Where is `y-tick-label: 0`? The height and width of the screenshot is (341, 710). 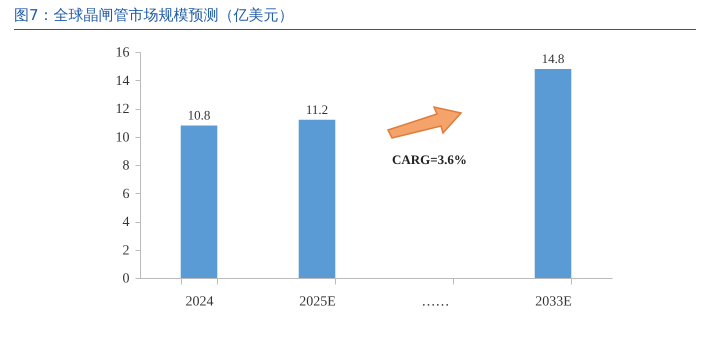 y-tick-label: 0 is located at coordinates (126, 279).